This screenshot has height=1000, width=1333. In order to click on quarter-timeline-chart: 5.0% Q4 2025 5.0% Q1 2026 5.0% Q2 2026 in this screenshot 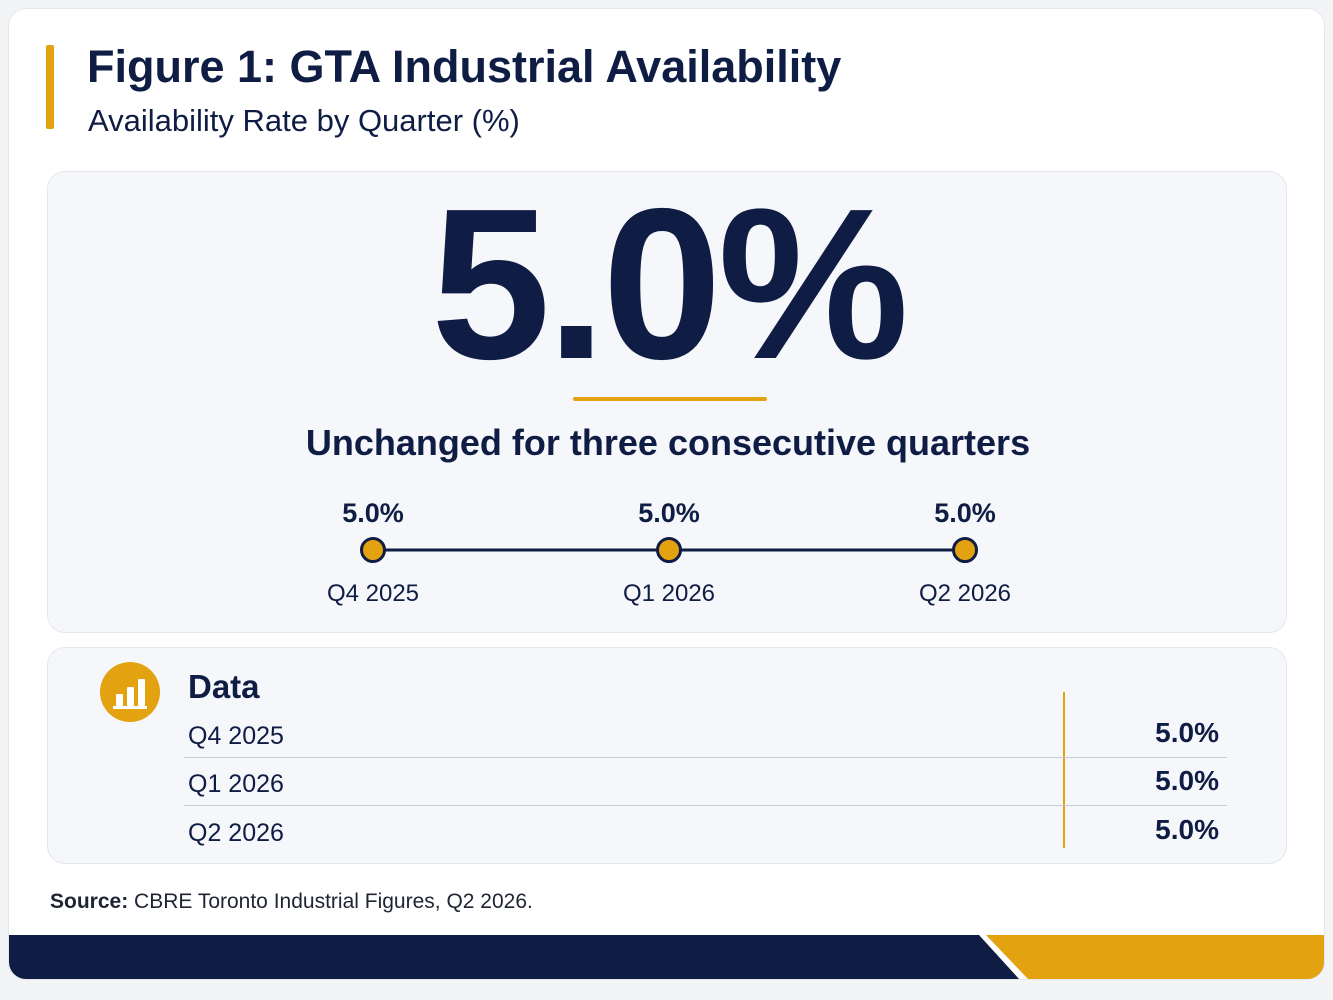, I will do `click(669, 552)`.